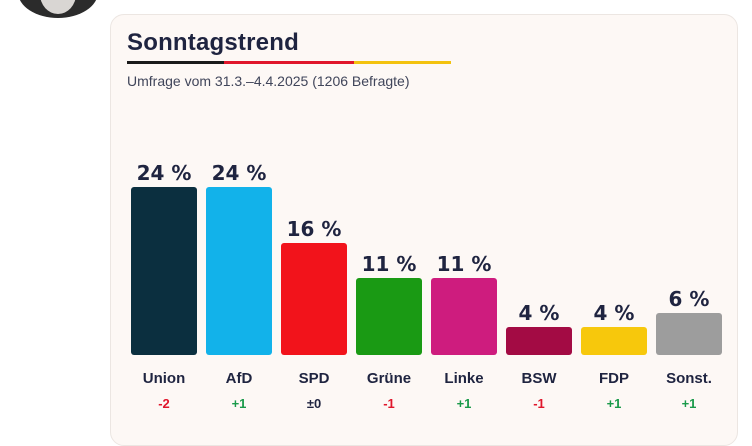  Describe the element at coordinates (689, 378) in the screenshot. I see `category-label: Sonst.` at that location.